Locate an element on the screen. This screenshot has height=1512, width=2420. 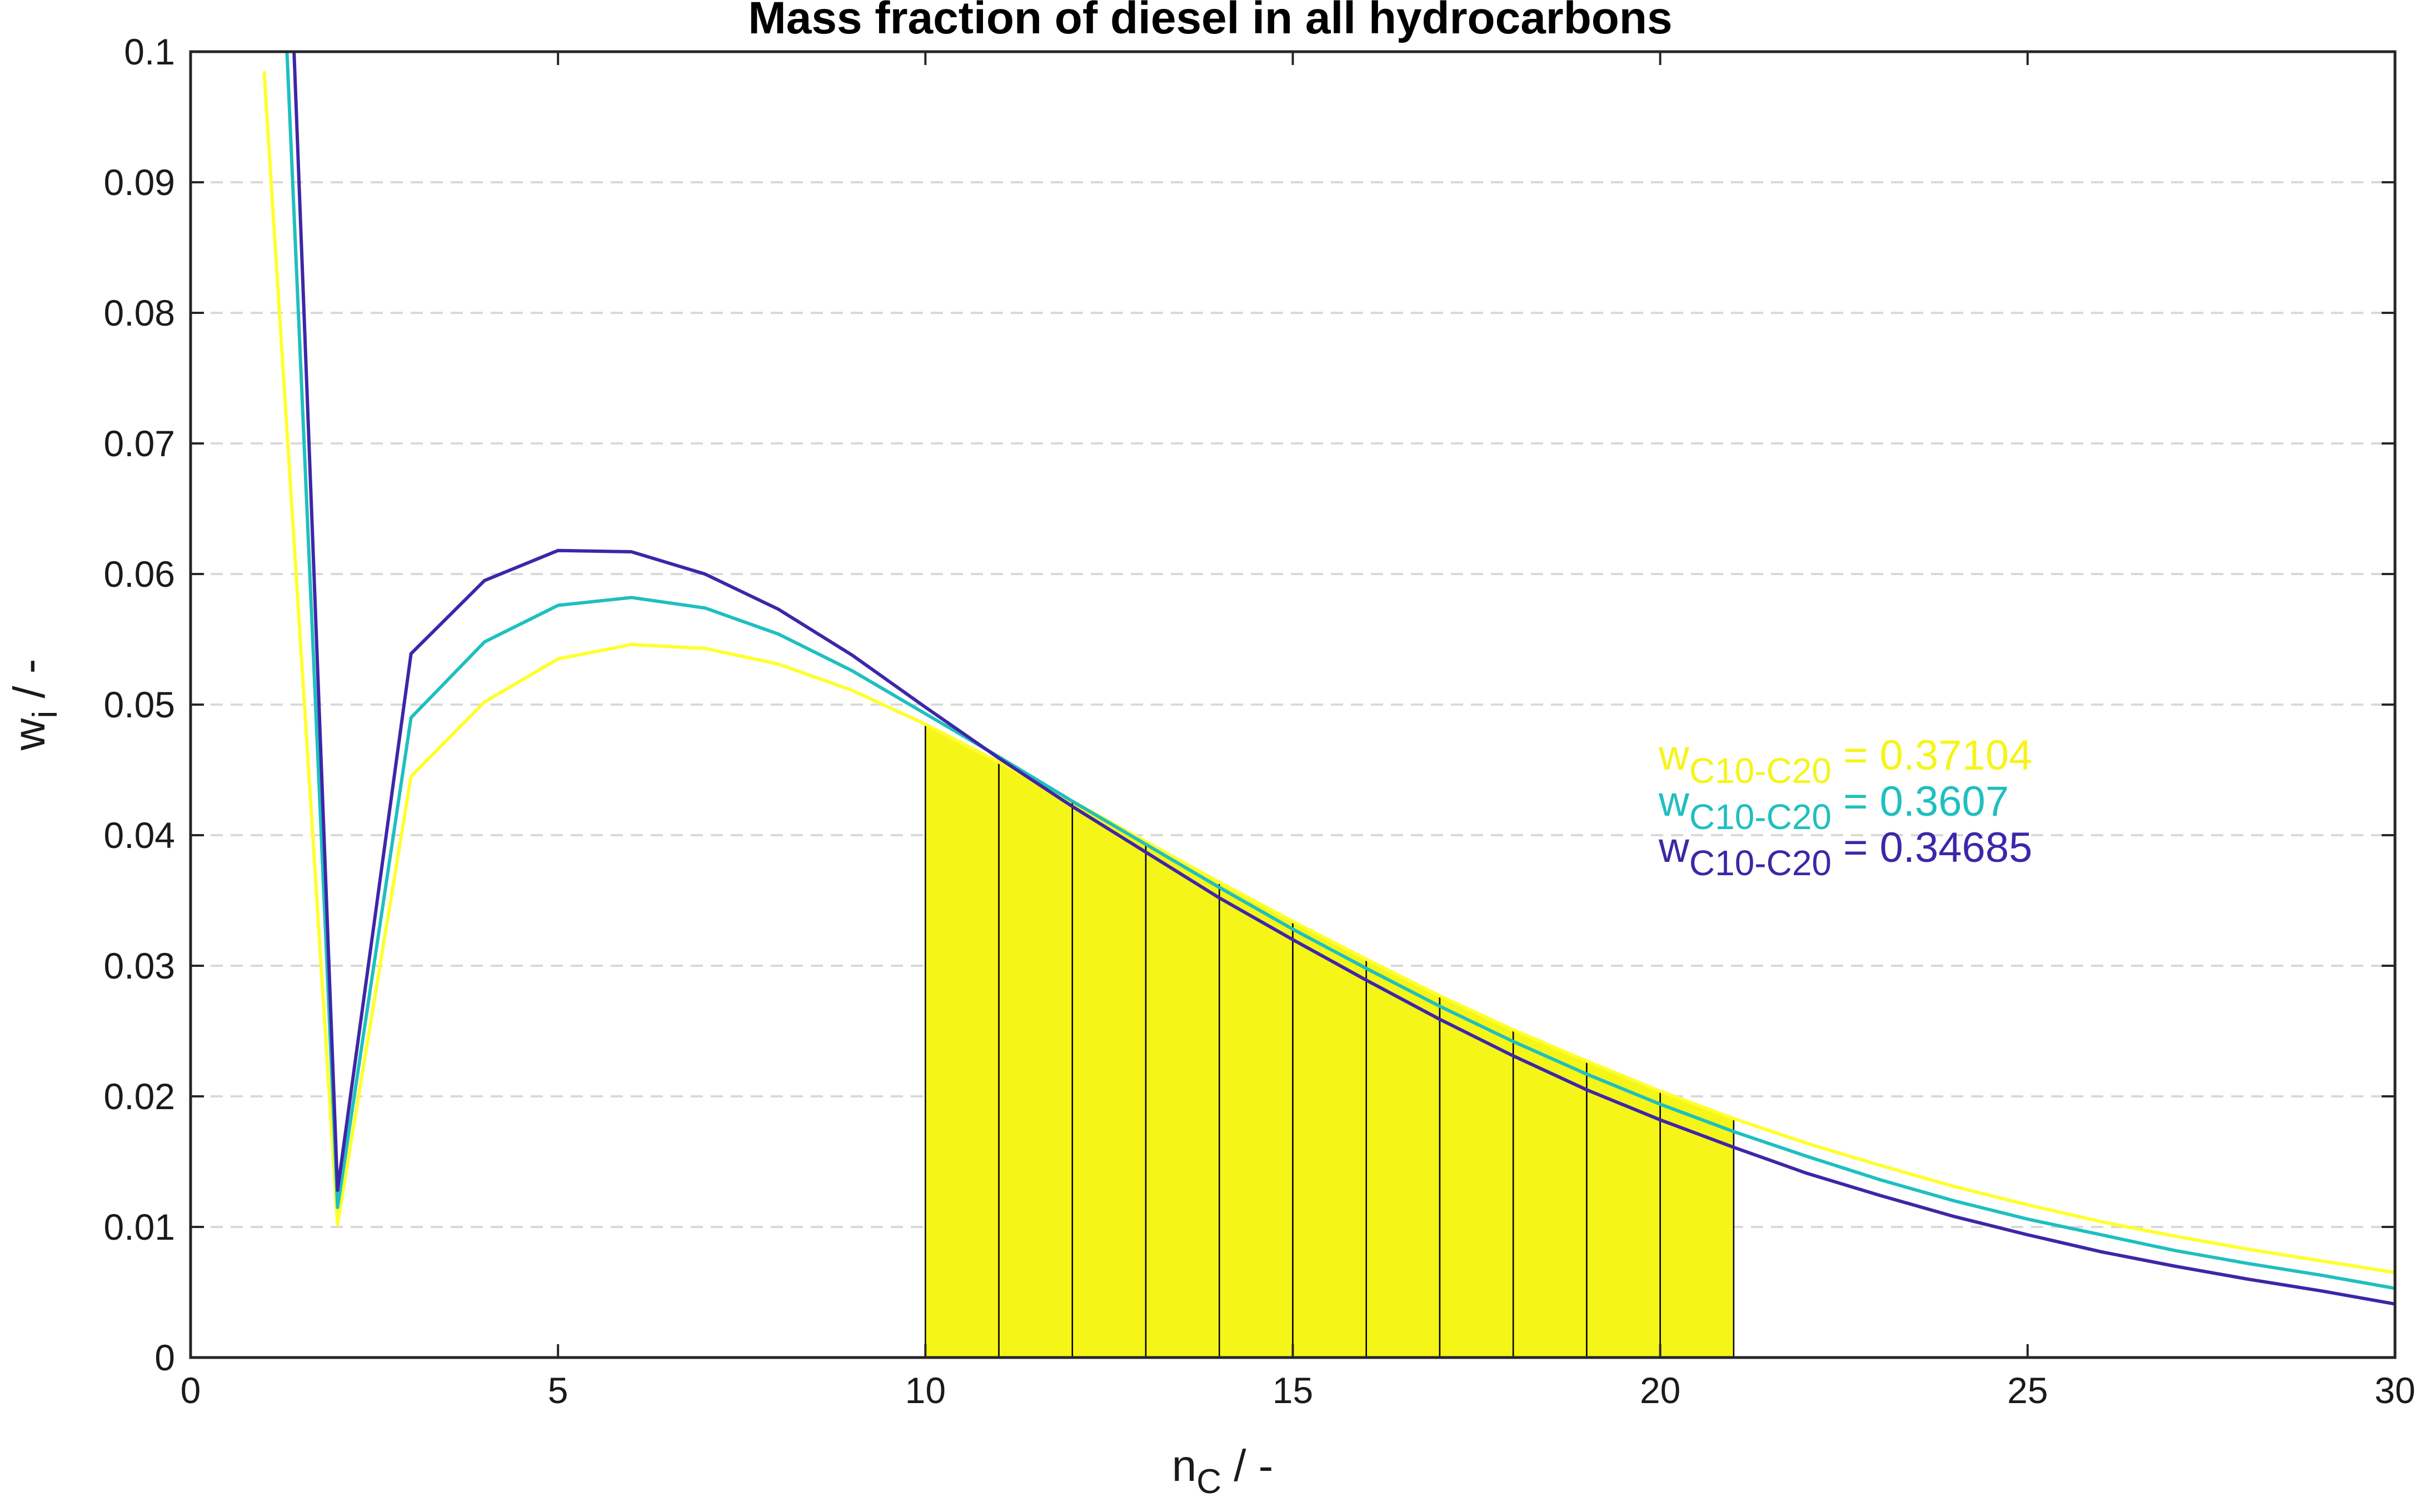
y-tick-label-3: 0.03 is located at coordinates (139, 965).